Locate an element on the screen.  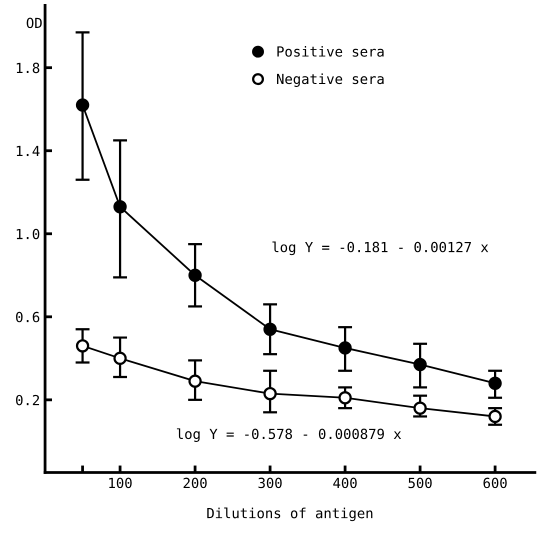
x-axis-title: Dilutions of antigen is located at coordinates (289, 515).